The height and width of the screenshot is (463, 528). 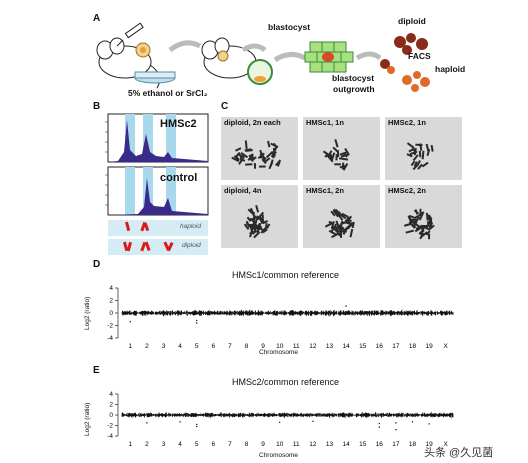 What do you see at coordinates (225, 106) in the screenshot?
I see `panel-c-label: C` at bounding box center [225, 106].